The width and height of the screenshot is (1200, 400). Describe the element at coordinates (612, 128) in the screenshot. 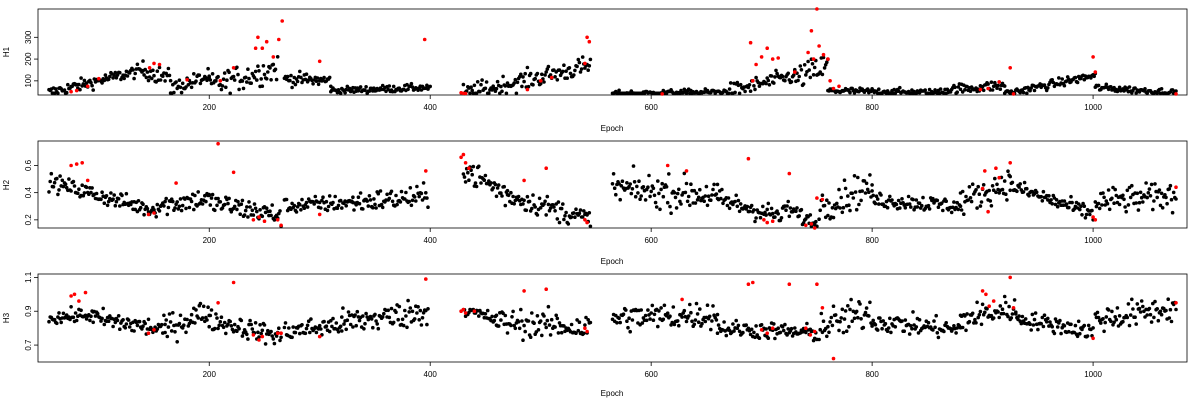

I see `x-axis-title: Epoch` at that location.